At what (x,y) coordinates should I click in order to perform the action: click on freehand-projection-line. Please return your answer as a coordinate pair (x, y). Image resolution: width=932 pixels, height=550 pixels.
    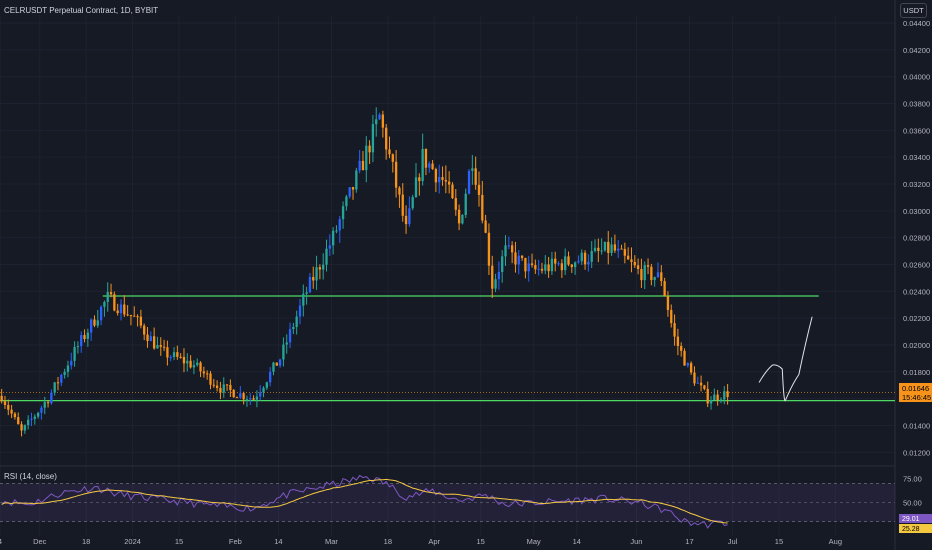
    Looking at the image, I should click on (785, 359).